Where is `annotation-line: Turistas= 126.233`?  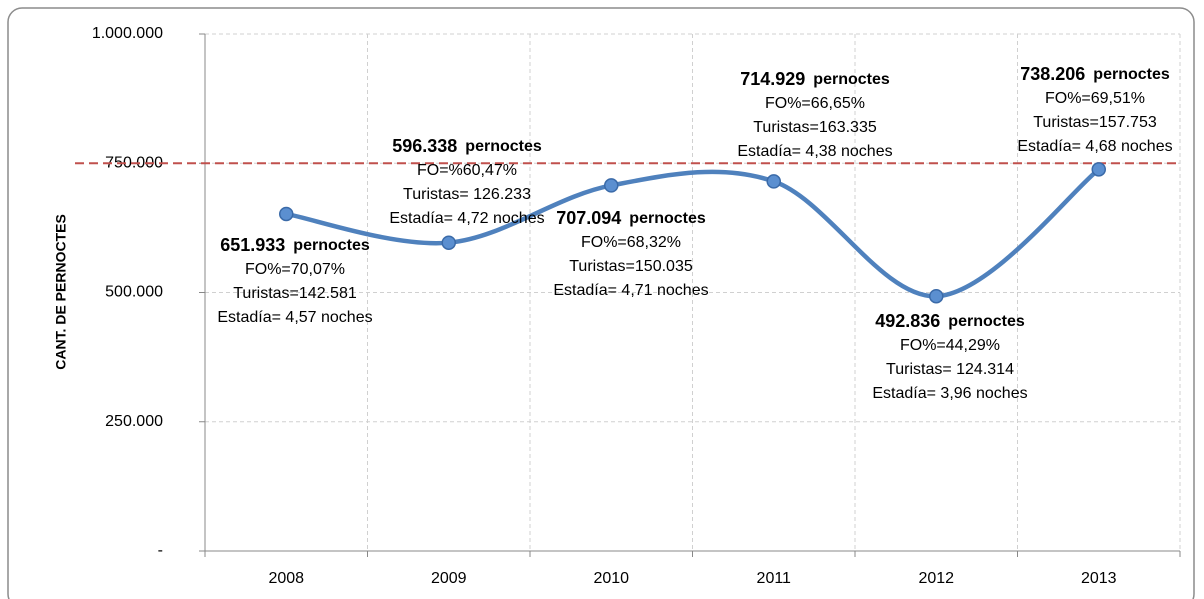
annotation-line: Turistas= 126.233 is located at coordinates (467, 194).